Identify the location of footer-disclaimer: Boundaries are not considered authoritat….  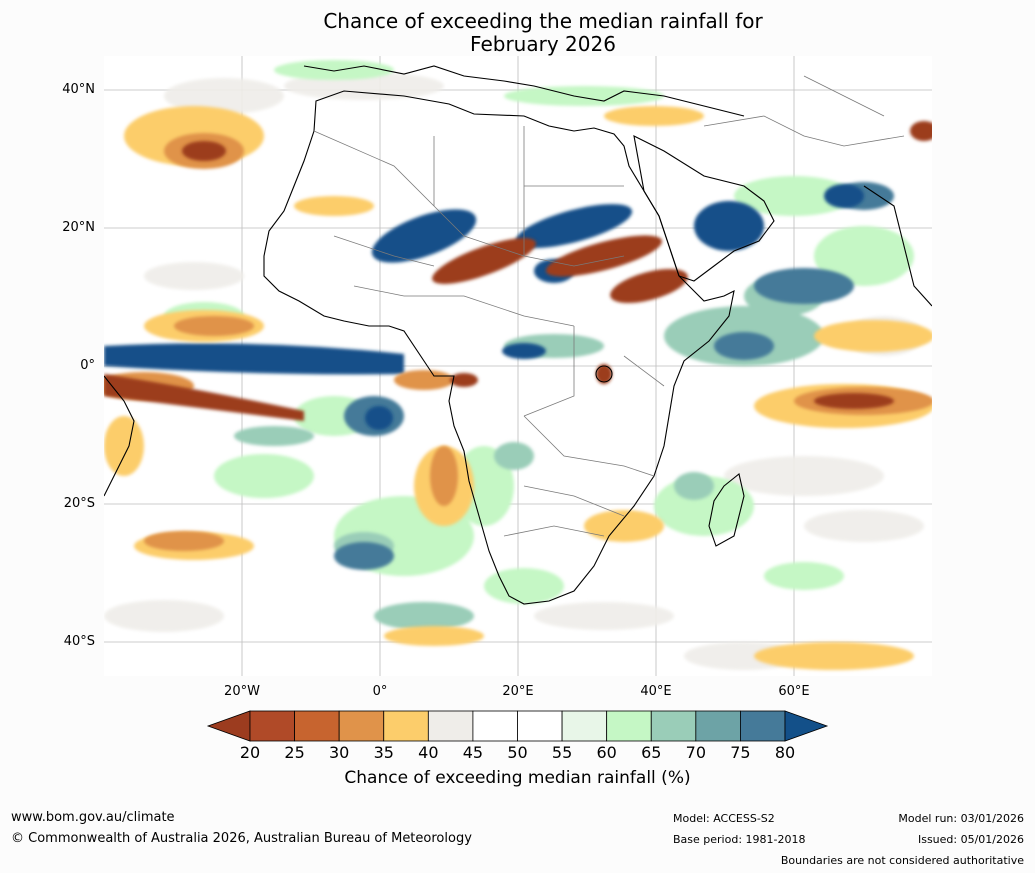
(902, 860).